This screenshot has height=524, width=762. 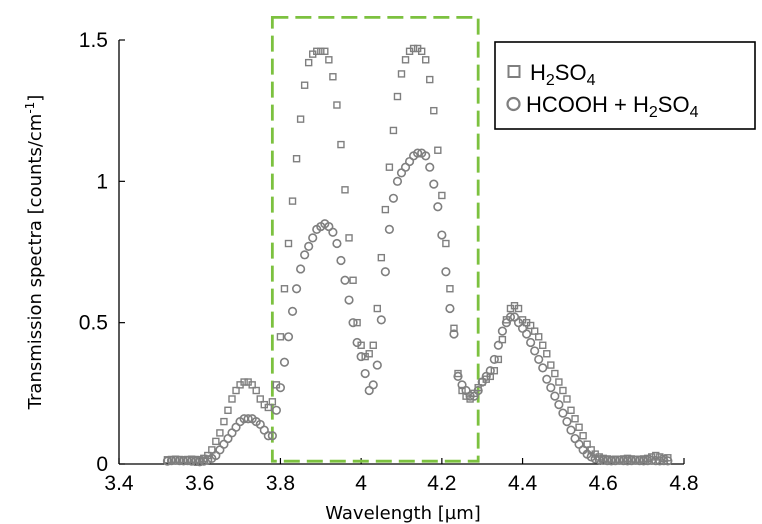 I want to click on legend-hcooh-part-4: 4, so click(x=694, y=112).